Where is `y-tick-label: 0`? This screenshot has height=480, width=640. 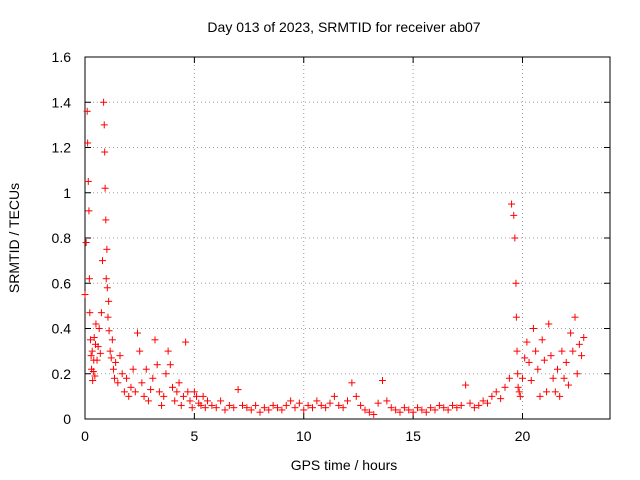
y-tick-label: 0 is located at coordinates (67, 419).